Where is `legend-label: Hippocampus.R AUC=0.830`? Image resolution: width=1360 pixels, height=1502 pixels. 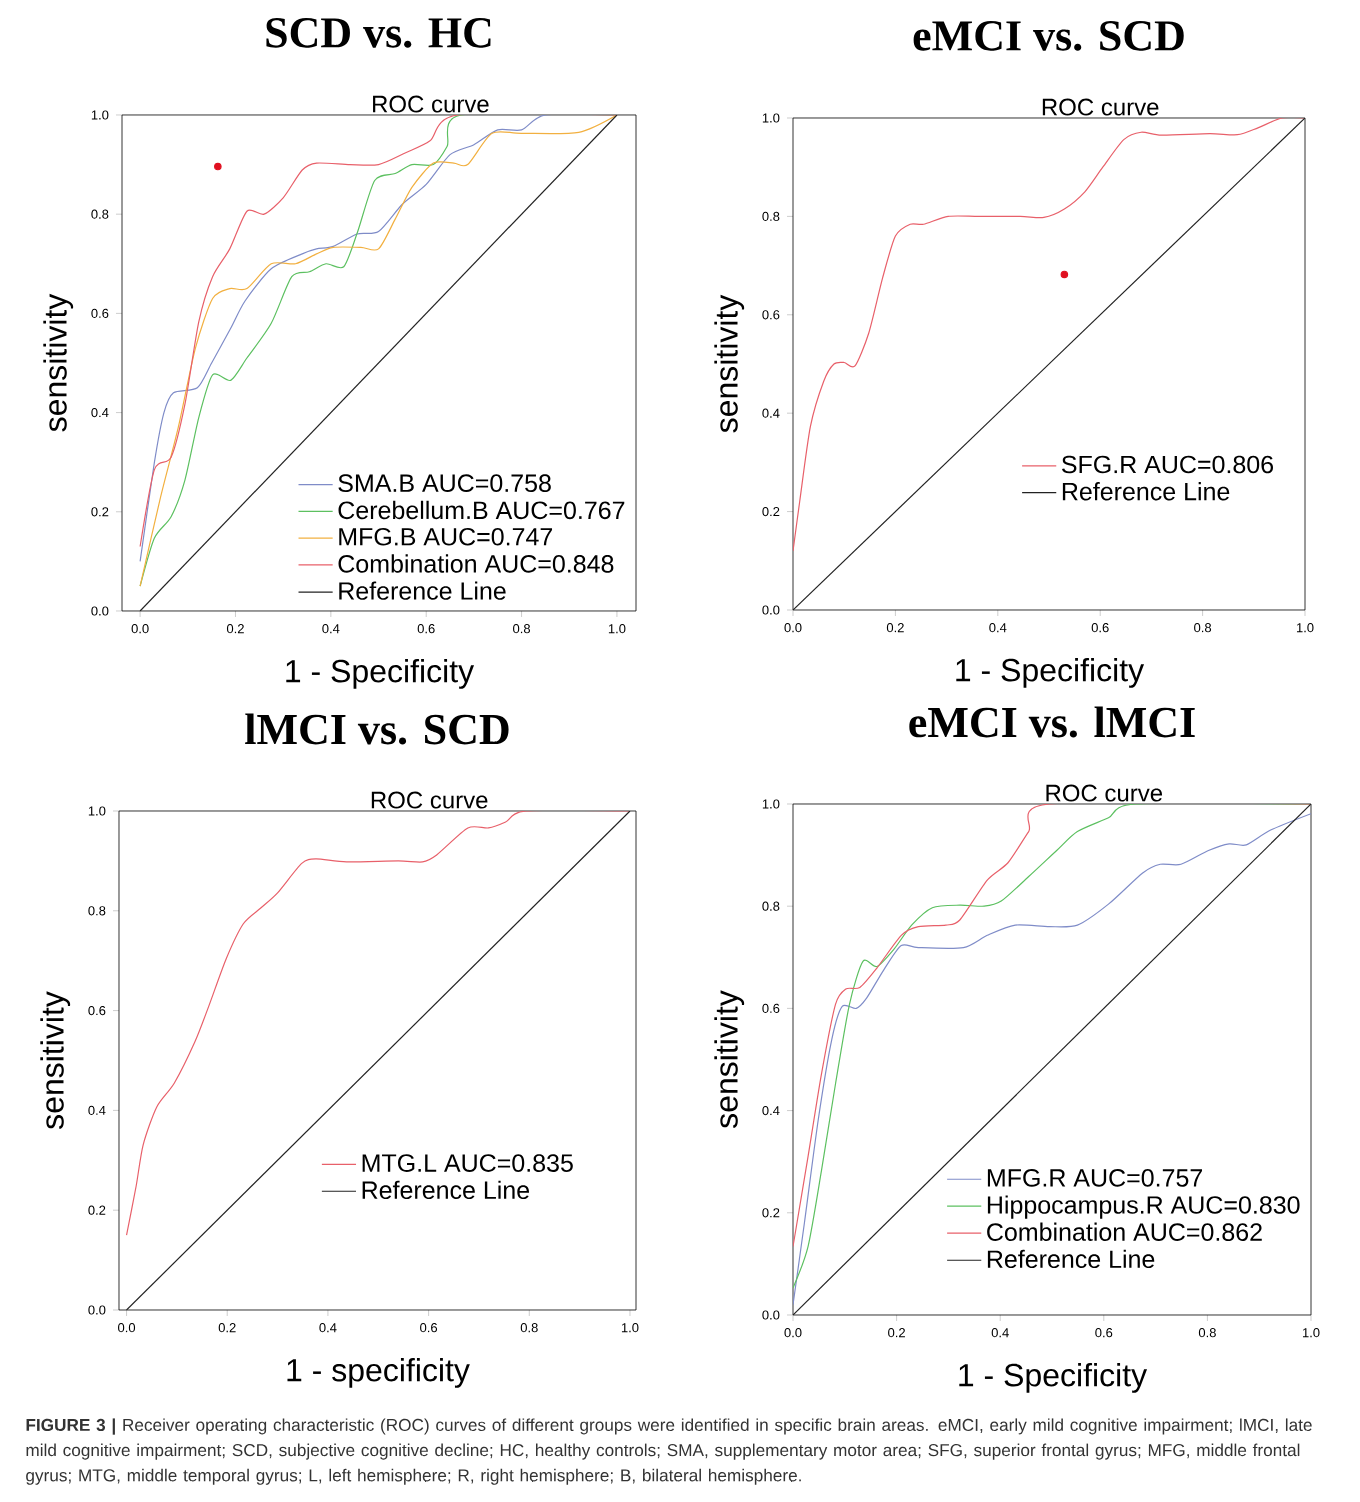
legend-label: Hippocampus.R AUC=0.830 is located at coordinates (1143, 1207).